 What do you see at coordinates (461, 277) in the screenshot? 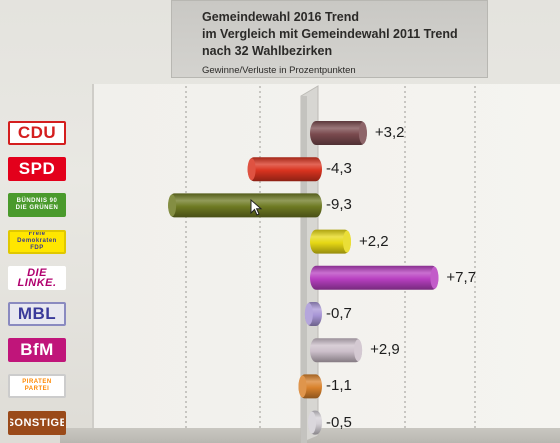
I see `data-label: +7,7` at bounding box center [461, 277].